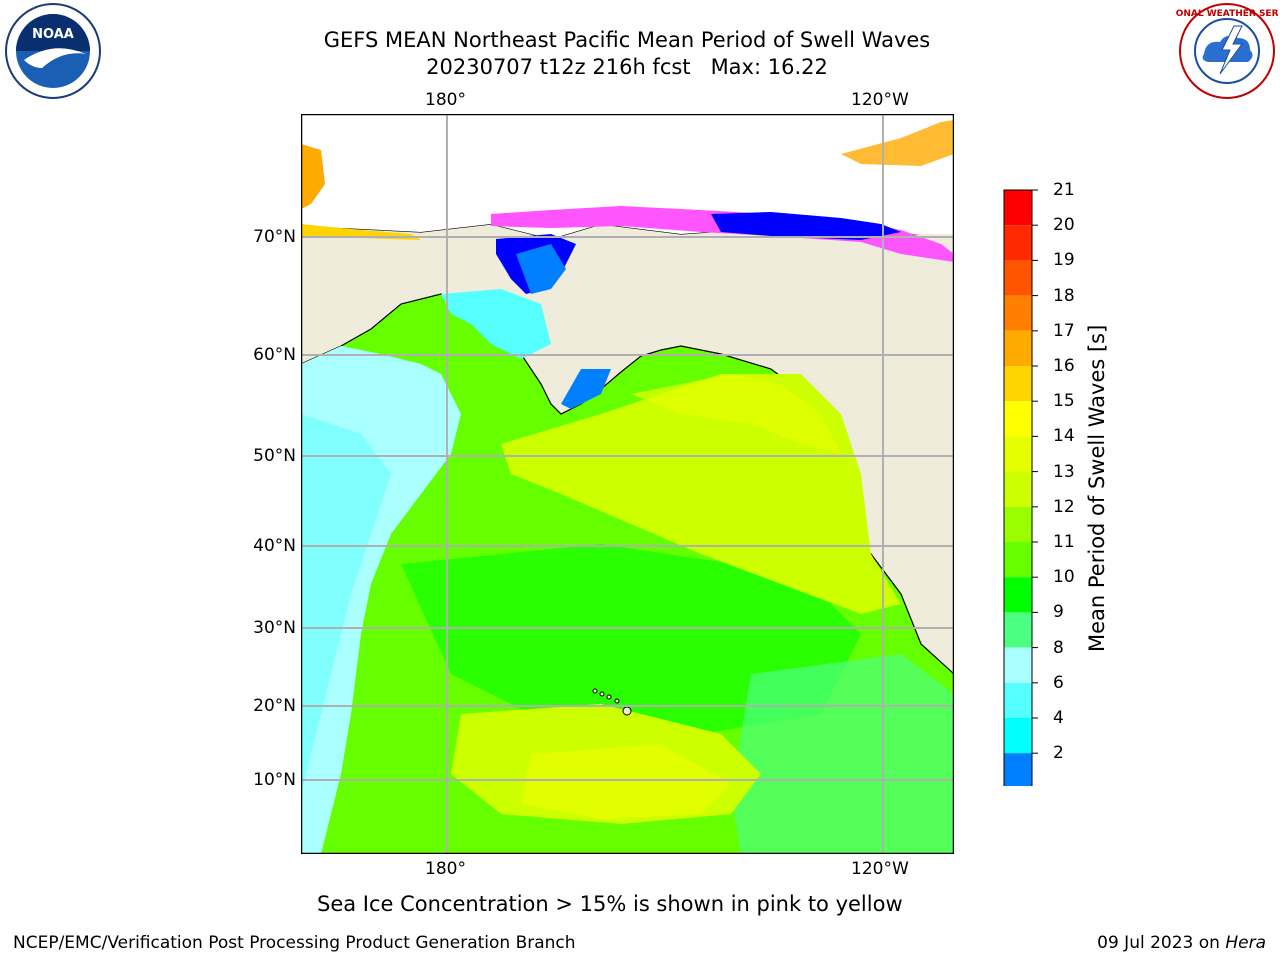 Image resolution: width=1280 pixels, height=960 pixels. What do you see at coordinates (1064, 542) in the screenshot?
I see `colorbar-tick-label: 11` at bounding box center [1064, 542].